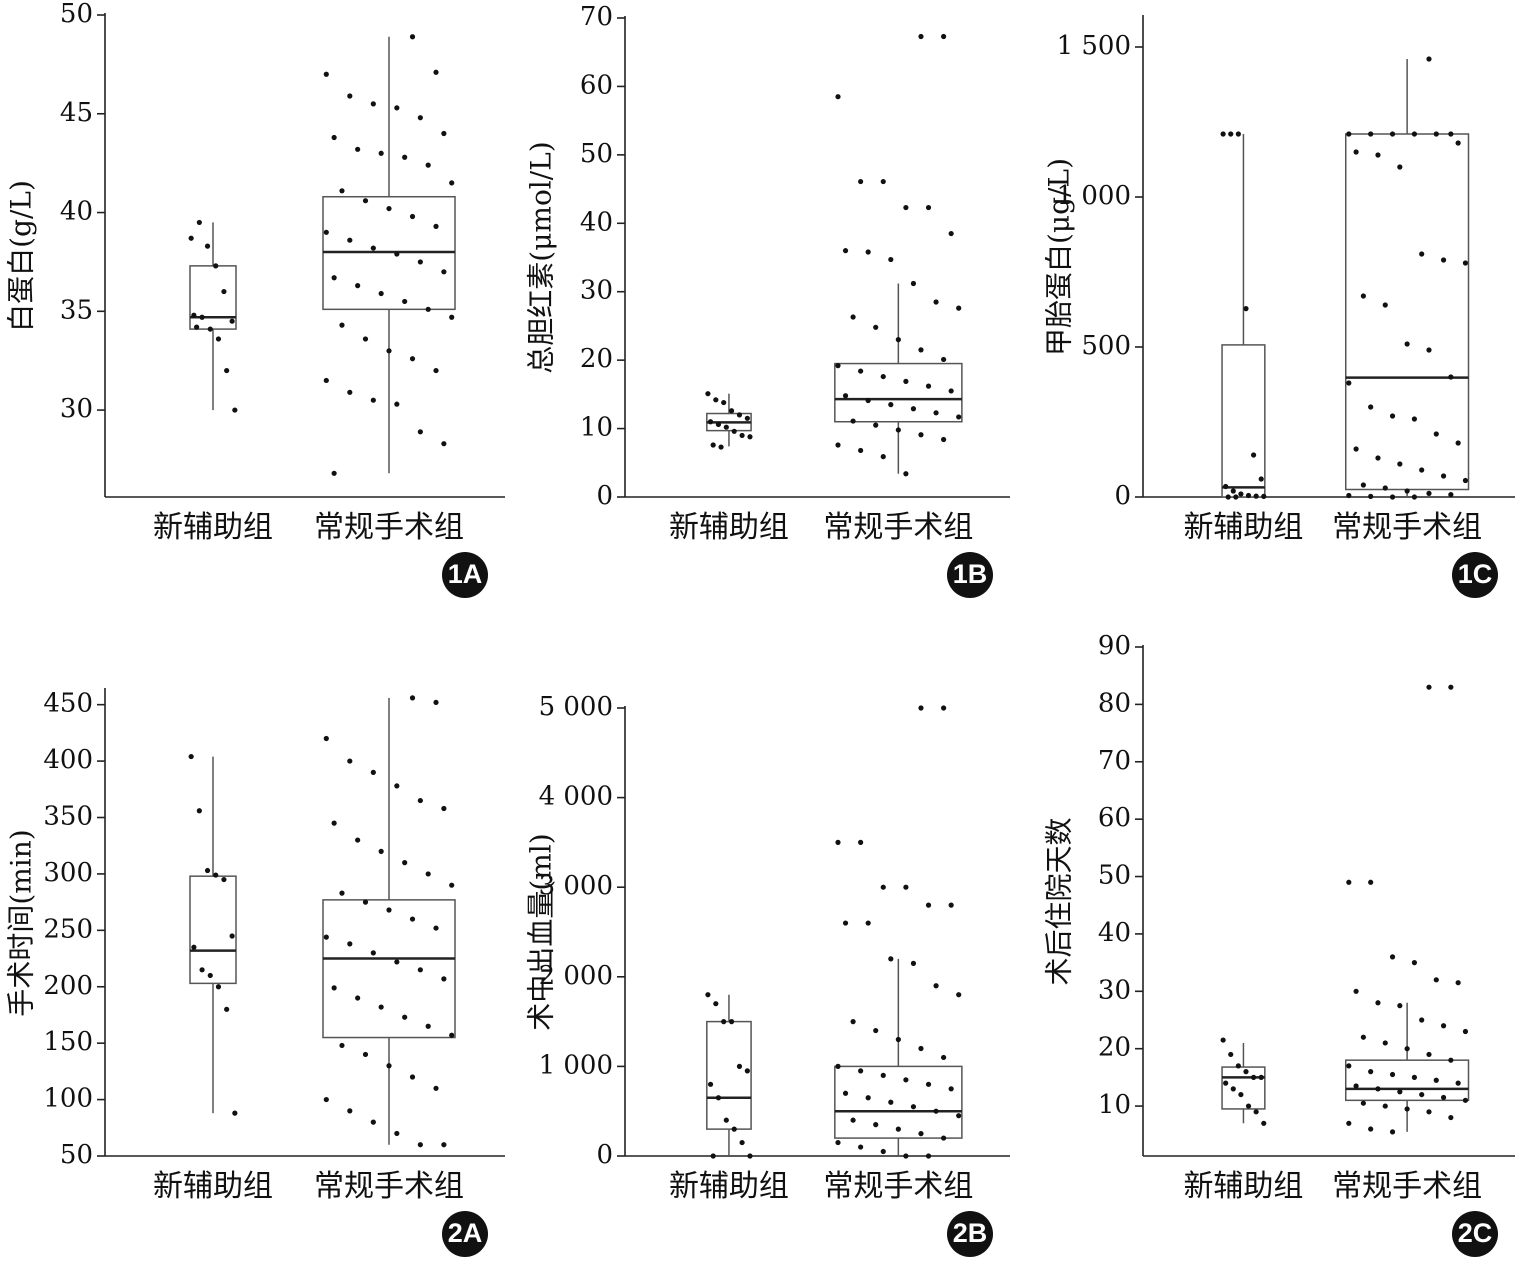 This screenshot has height=1269, width=1516. I want to click on y-tick-label: 30, so click(1114, 990).